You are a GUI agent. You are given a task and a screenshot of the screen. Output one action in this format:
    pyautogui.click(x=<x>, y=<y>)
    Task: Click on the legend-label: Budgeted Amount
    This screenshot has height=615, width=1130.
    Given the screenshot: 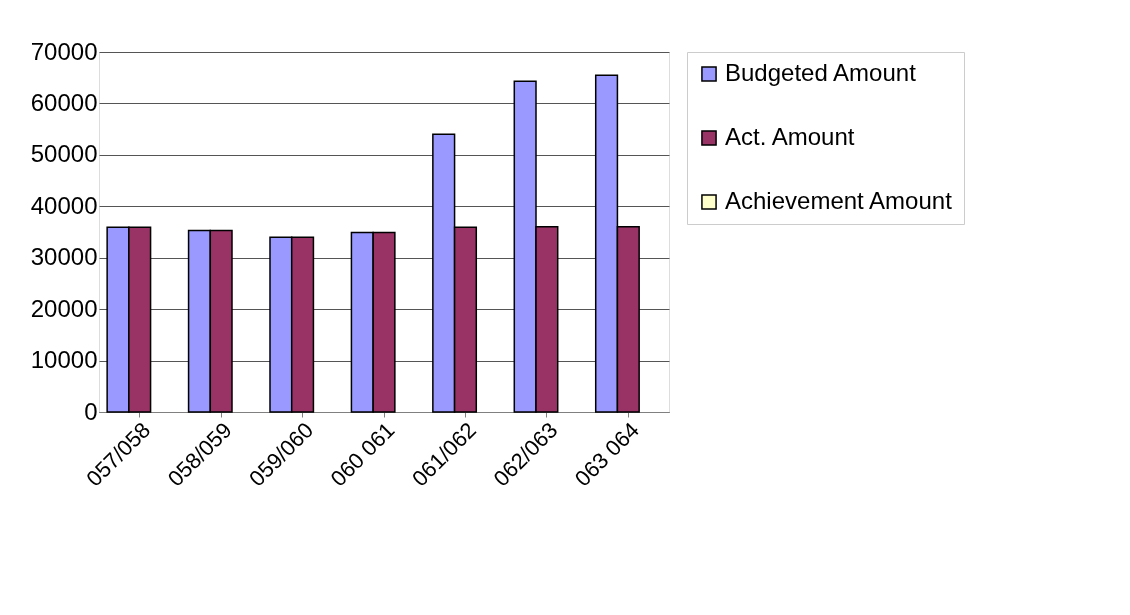 What is the action you would take?
    pyautogui.click(x=821, y=72)
    